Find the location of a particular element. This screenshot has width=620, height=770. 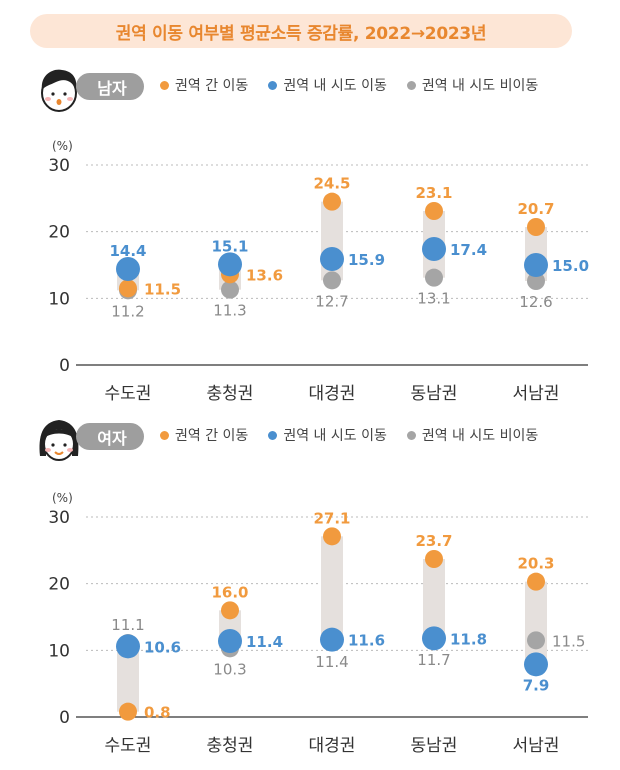

data-label: 10.6 is located at coordinates (162, 647).